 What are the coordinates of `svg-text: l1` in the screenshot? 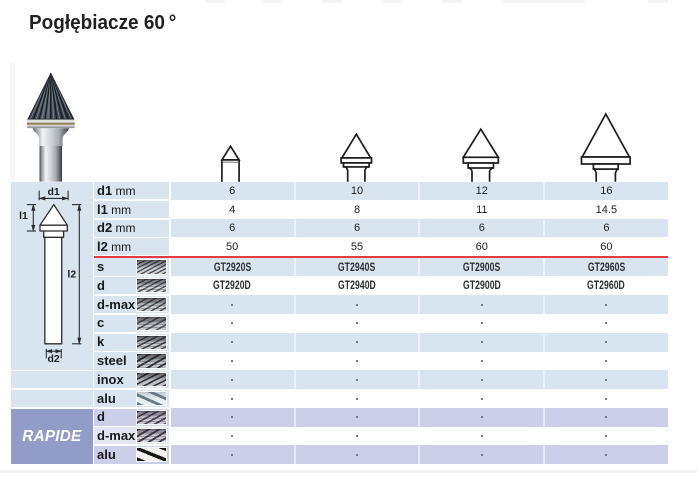 It's located at (23, 216).